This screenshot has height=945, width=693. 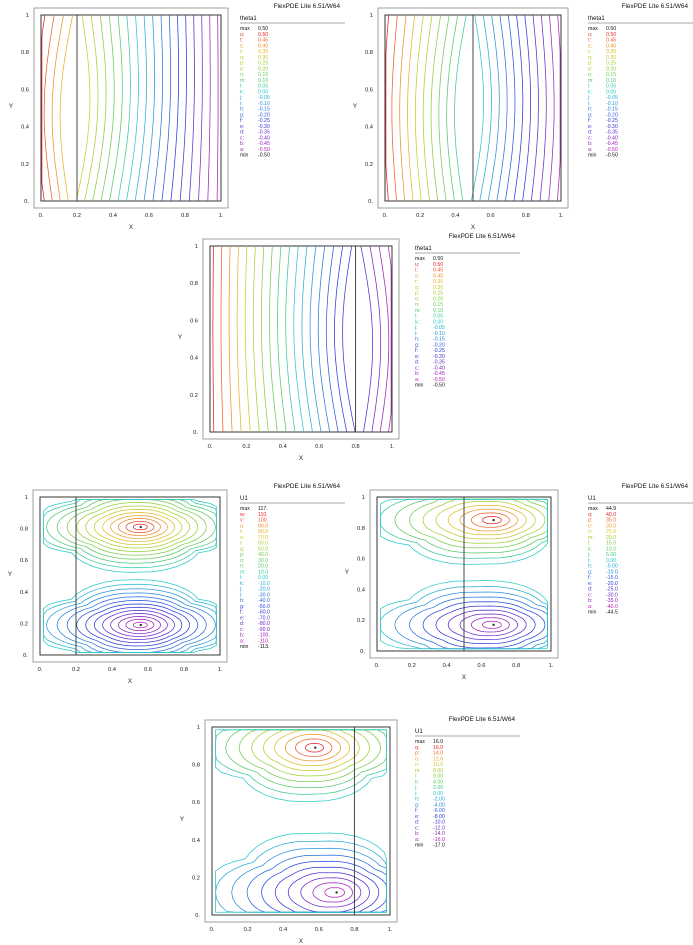 What do you see at coordinates (25, 165) in the screenshot?
I see `y-tick-label: 0.2` at bounding box center [25, 165].